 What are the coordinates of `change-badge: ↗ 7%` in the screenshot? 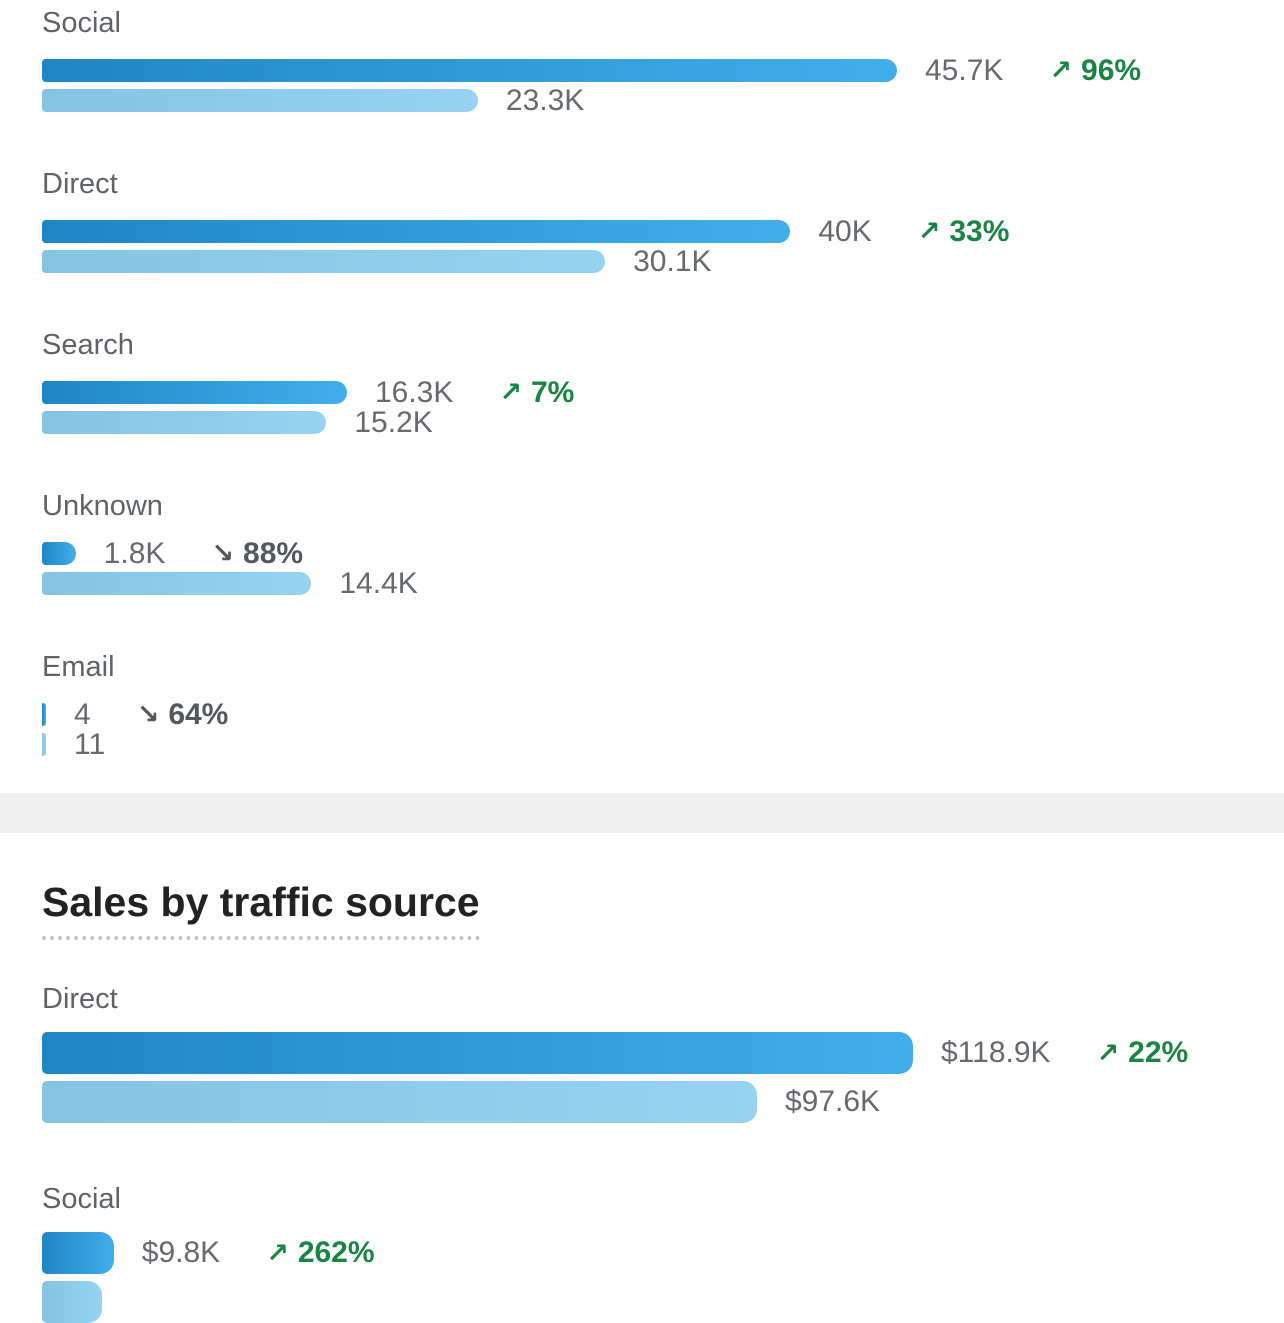 It's located at (536, 393).